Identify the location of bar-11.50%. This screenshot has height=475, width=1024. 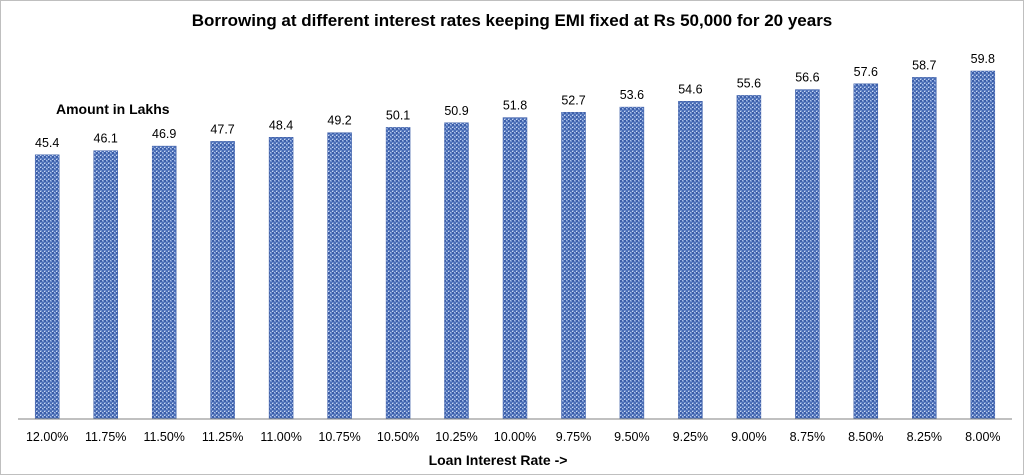
(164, 282).